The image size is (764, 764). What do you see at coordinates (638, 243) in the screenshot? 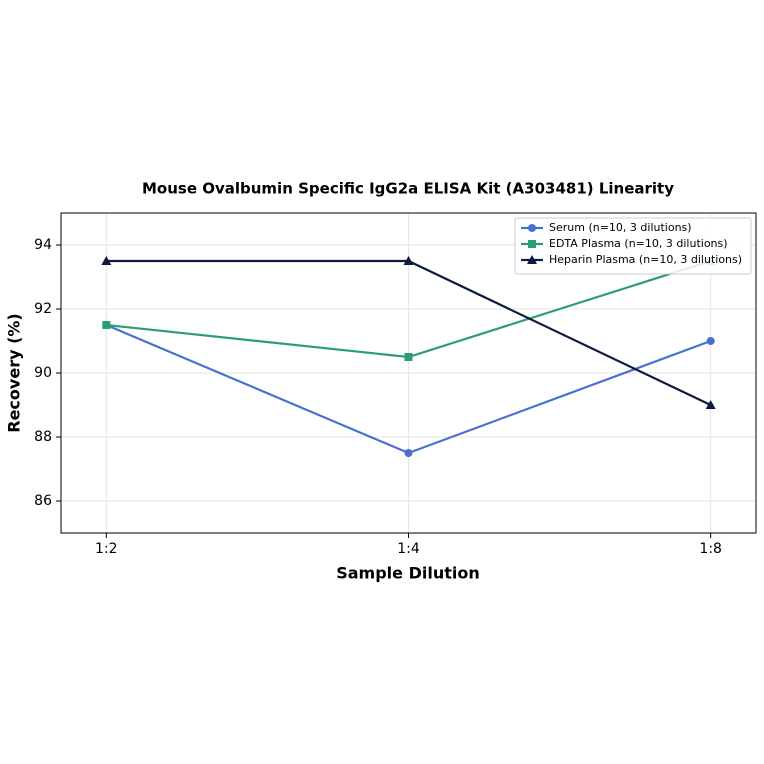
I see `legend-label: EDTA Plasma (n=10, 3 dilutions)` at bounding box center [638, 243].